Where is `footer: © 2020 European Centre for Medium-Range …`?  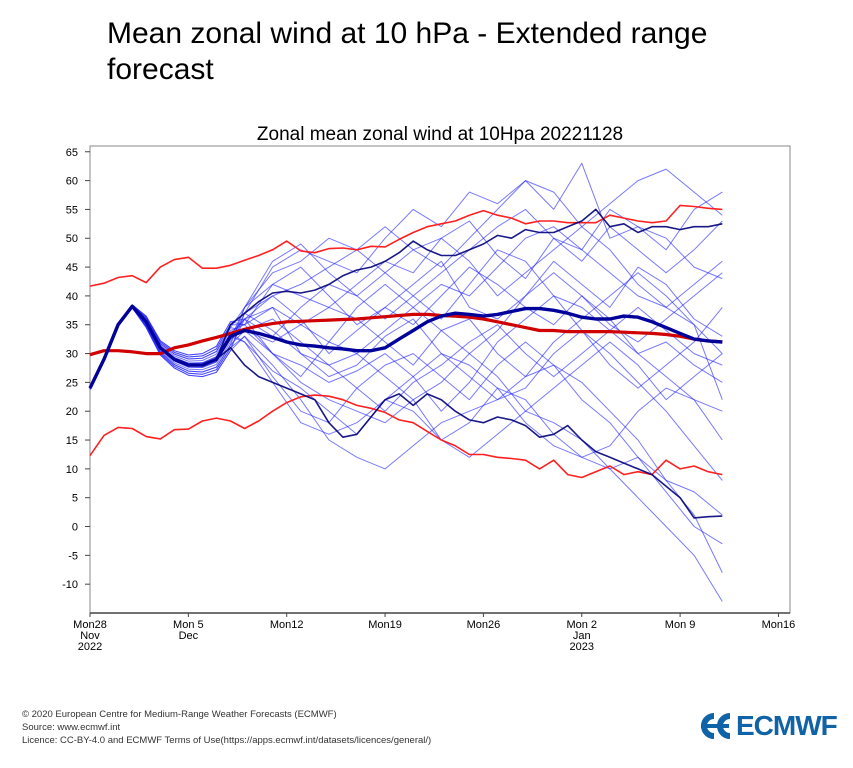 footer: © 2020 European Centre for Medium-Range … is located at coordinates (226, 727).